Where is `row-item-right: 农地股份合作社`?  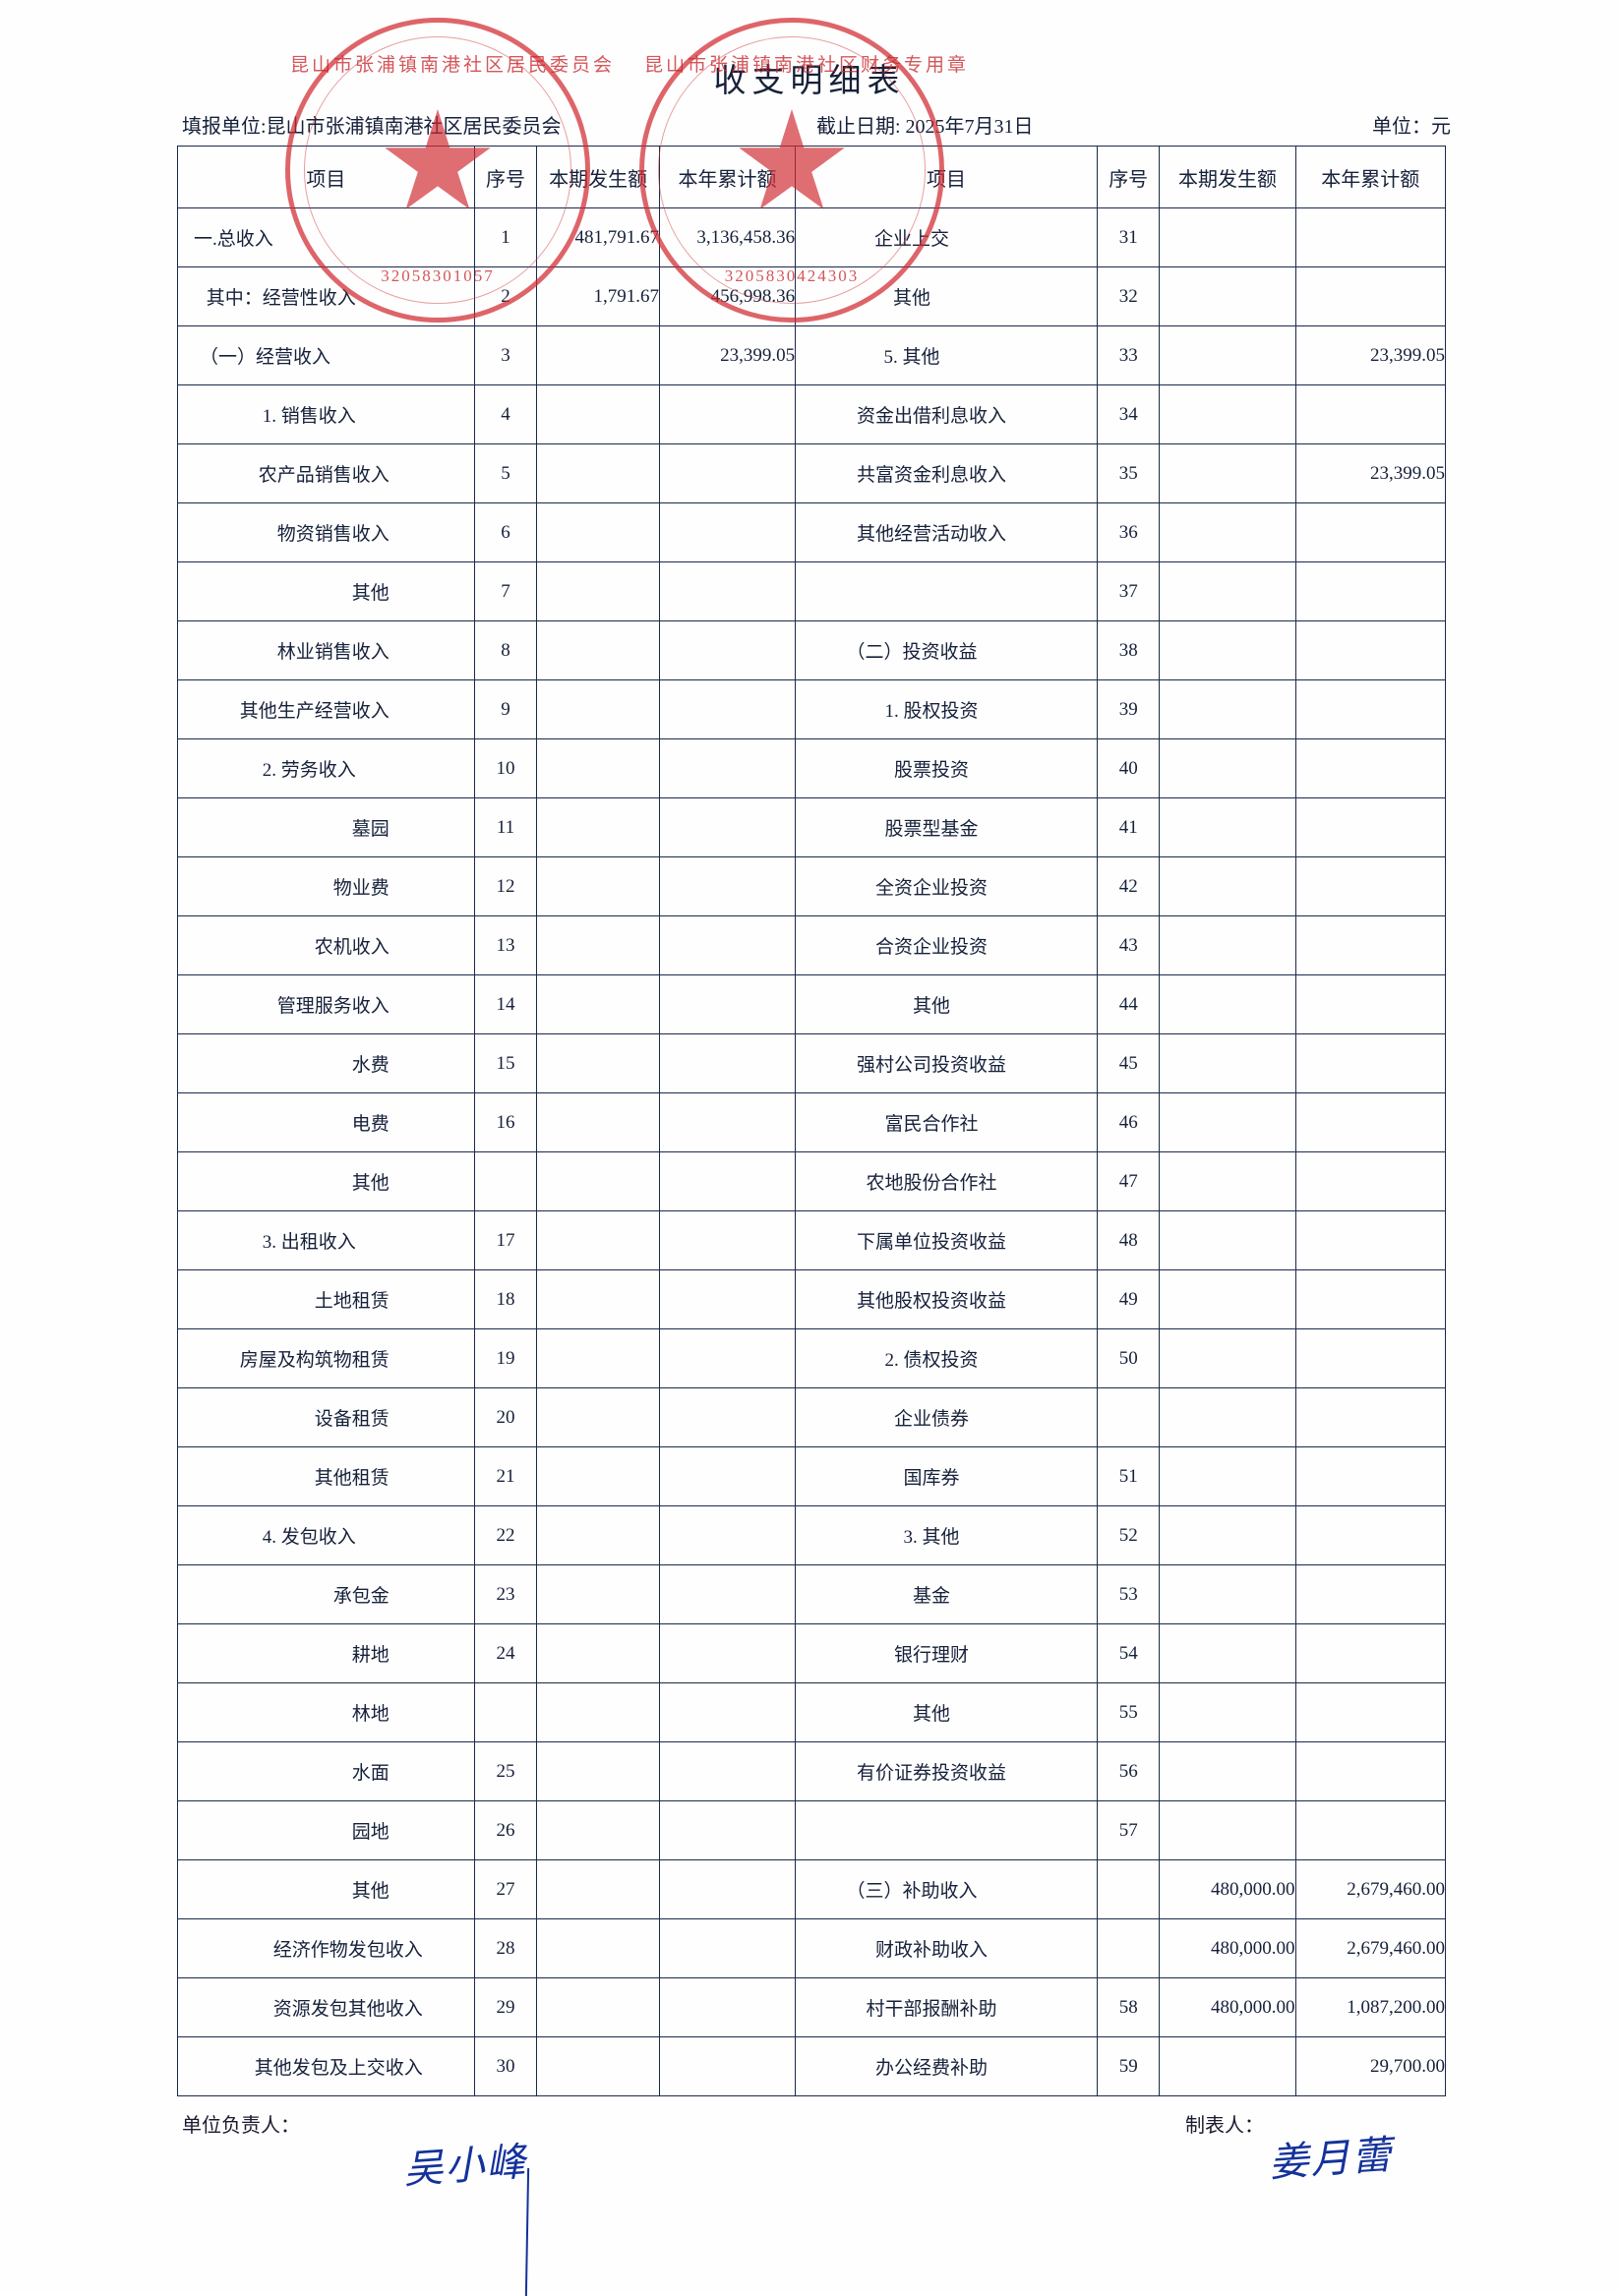 row-item-right: 农地股份合作社 is located at coordinates (946, 1181).